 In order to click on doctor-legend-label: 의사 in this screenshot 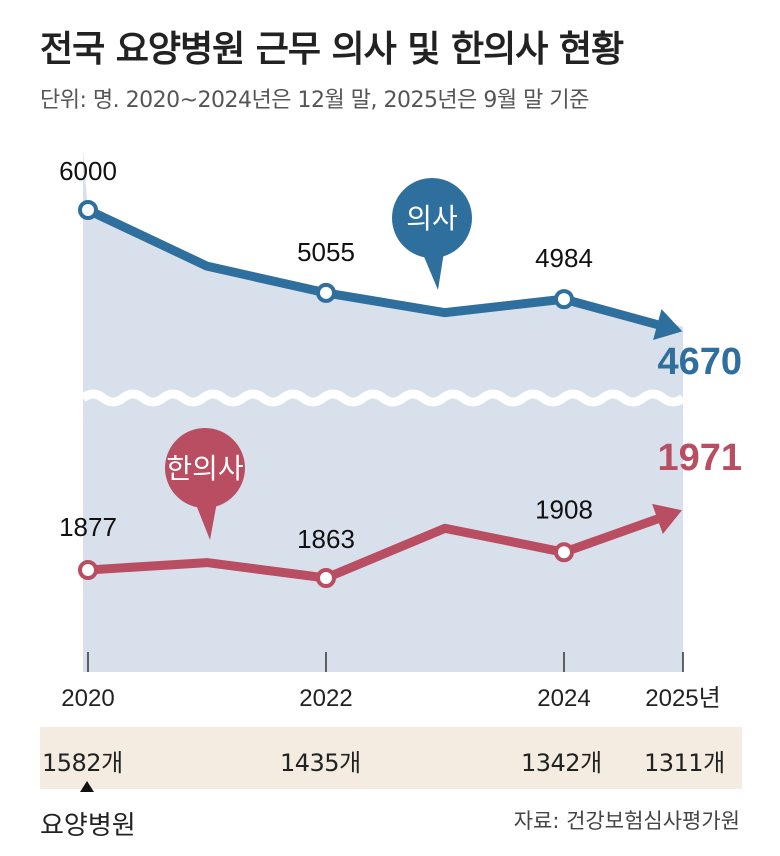, I will do `click(432, 218)`.